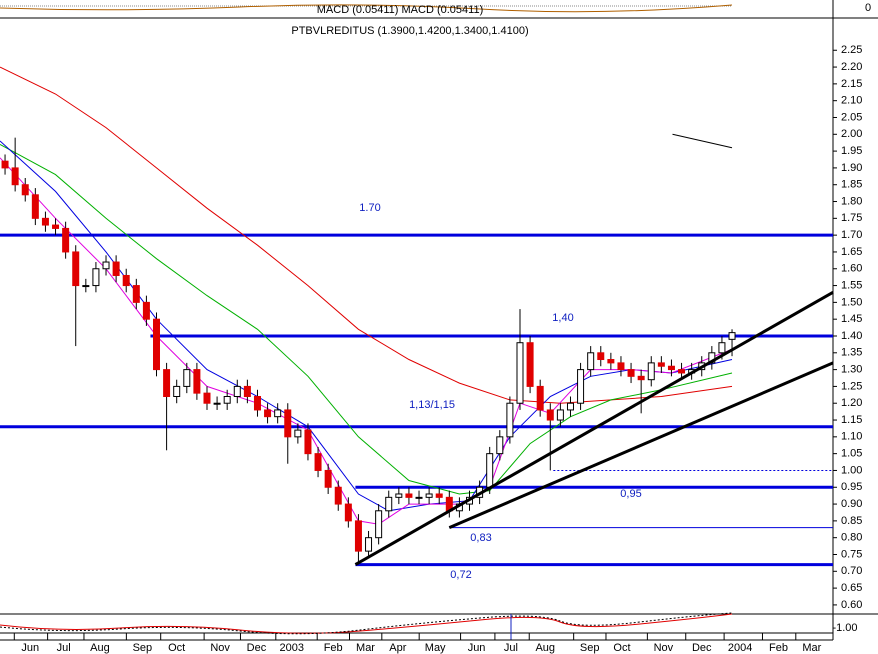 Image resolution: width=878 pixels, height=654 pixels. I want to click on y-tick-label: 1.50, so click(851, 302).